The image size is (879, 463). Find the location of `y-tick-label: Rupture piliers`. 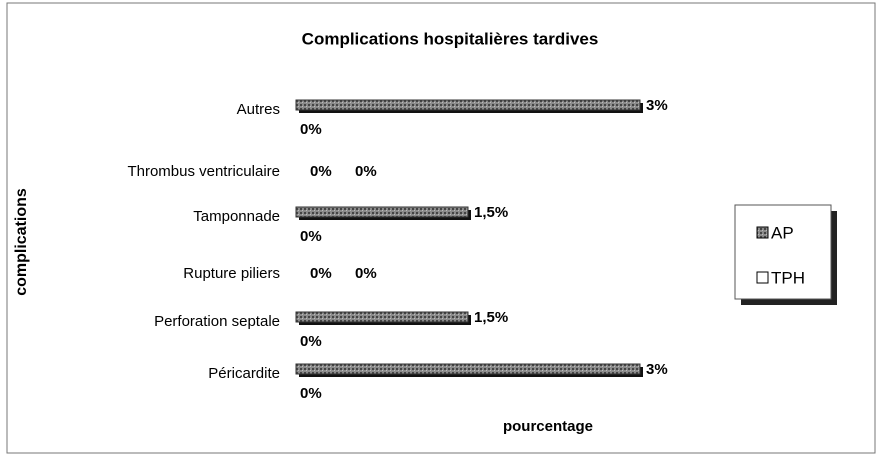

y-tick-label: Rupture piliers is located at coordinates (231, 273).